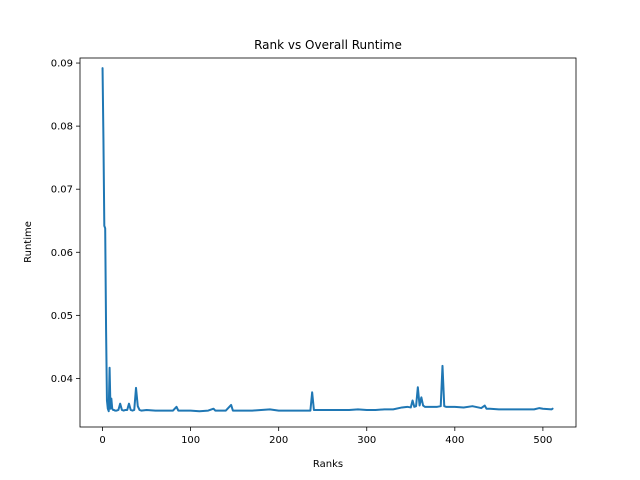 The width and height of the screenshot is (640, 480). I want to click on y-tick-label: 0.08, so click(62, 127).